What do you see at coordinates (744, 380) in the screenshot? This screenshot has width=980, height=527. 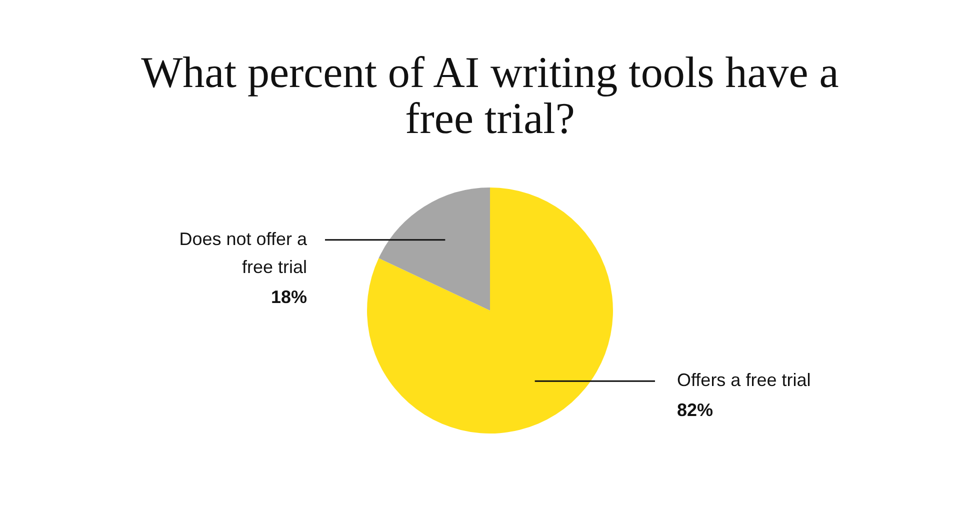 I see `slice-label: Offers a free trial` at bounding box center [744, 380].